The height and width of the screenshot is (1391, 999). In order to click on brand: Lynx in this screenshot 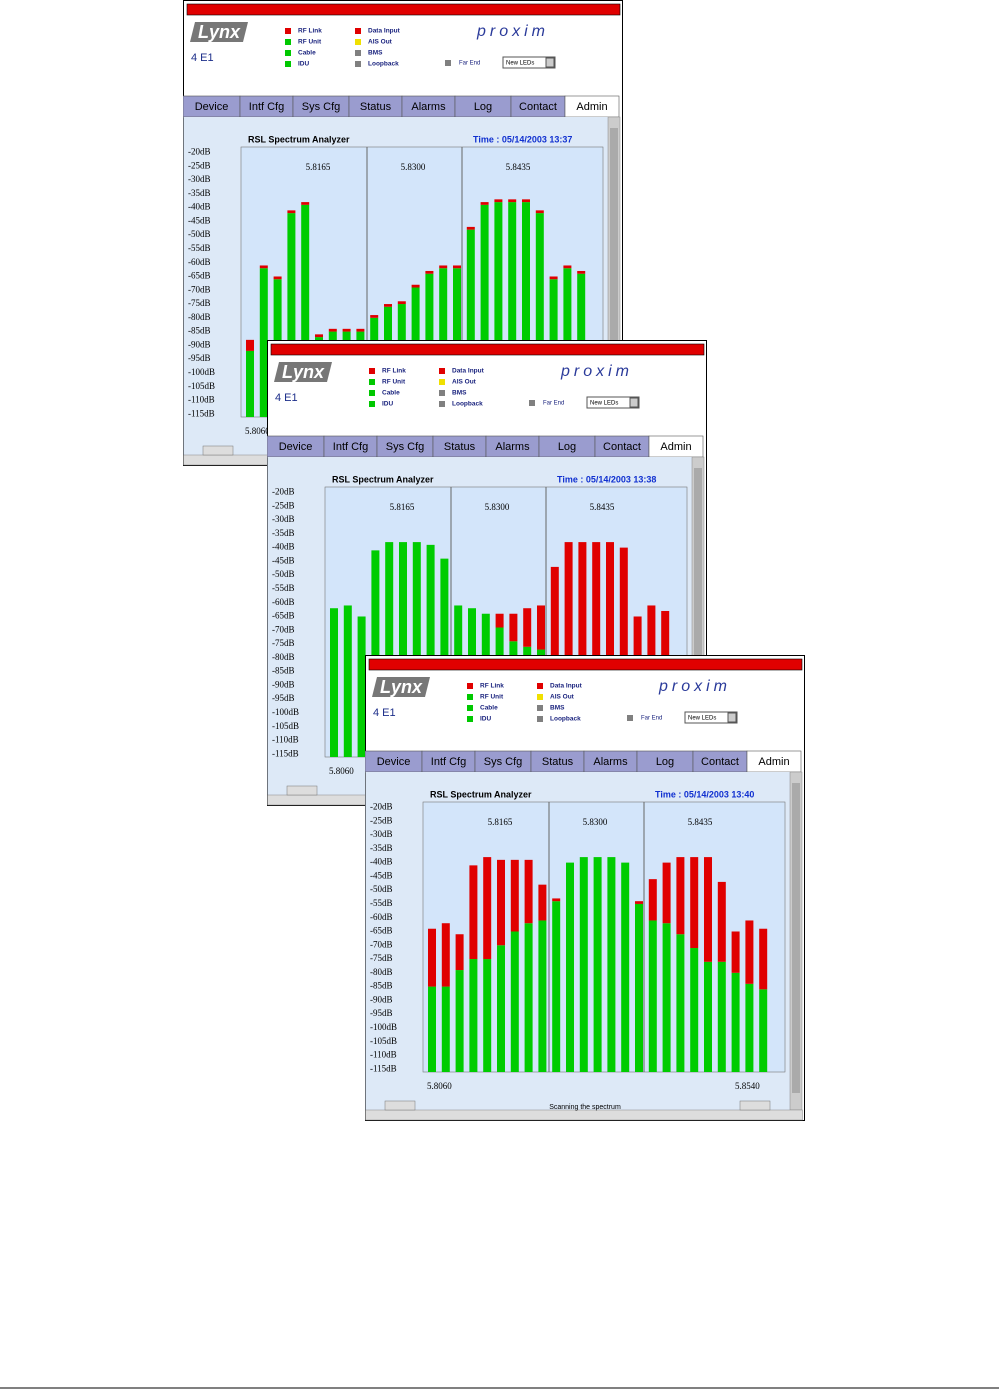, I will do `click(219, 32)`.